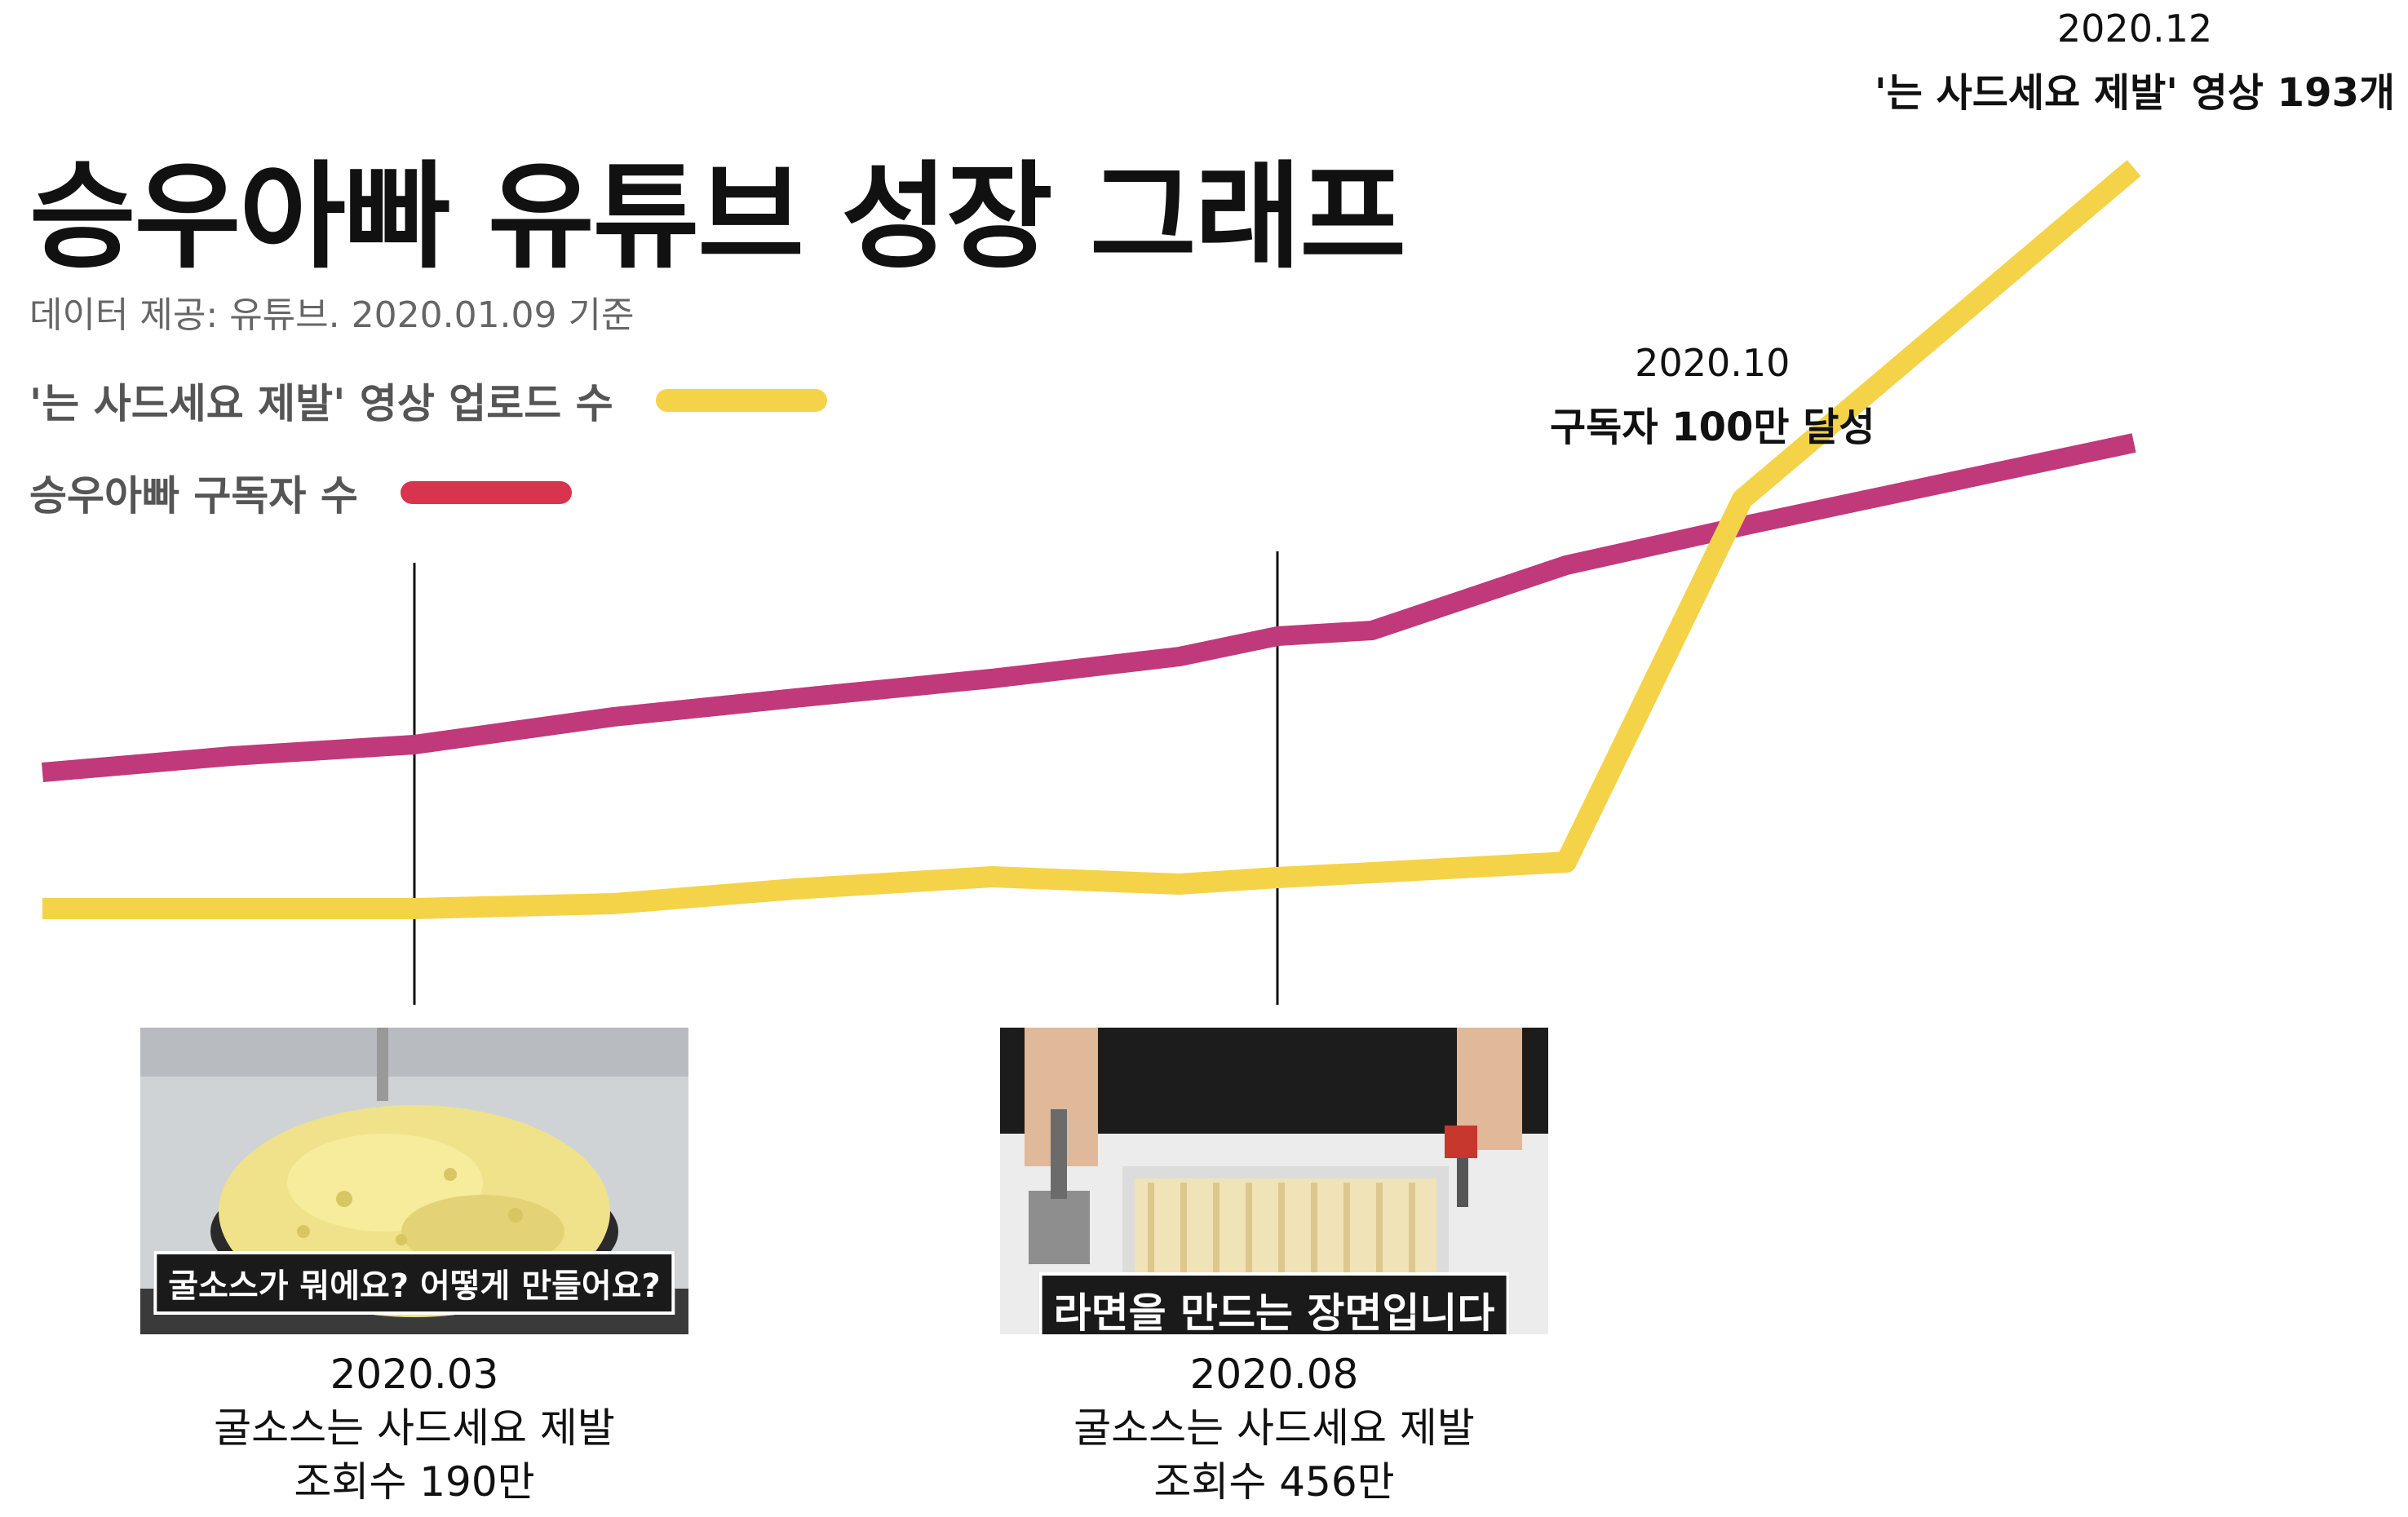 Image resolution: width=2408 pixels, height=1517 pixels. Describe the element at coordinates (486, 492) in the screenshot. I see `legend-swatch-subscribers` at that location.